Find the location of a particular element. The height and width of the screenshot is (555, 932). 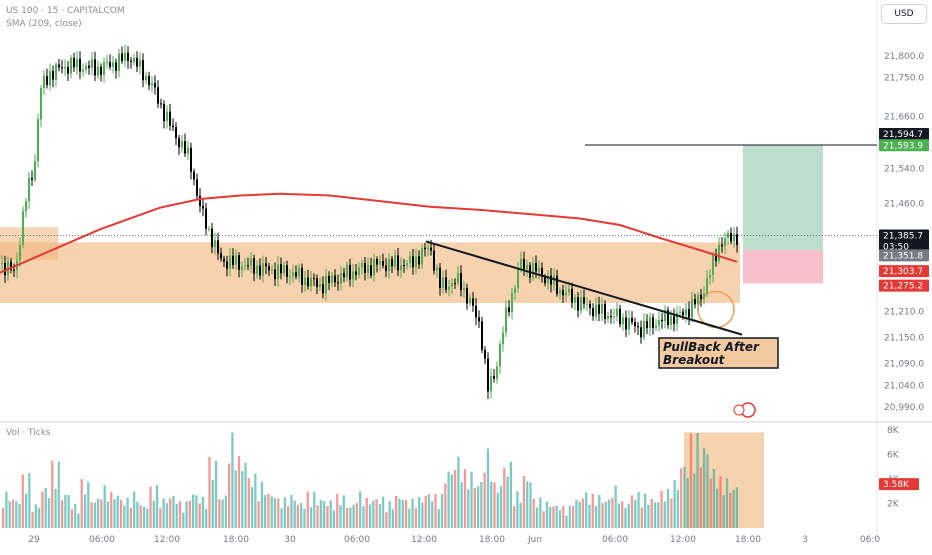

time-axis-label: 06:00 is located at coordinates (102, 540).